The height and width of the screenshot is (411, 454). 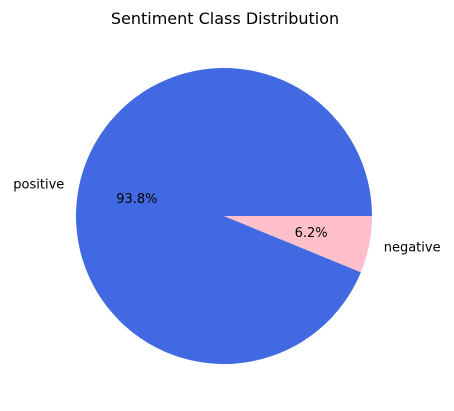 I want to click on chart-title: Sentiment Class Distribution, so click(x=225, y=18).